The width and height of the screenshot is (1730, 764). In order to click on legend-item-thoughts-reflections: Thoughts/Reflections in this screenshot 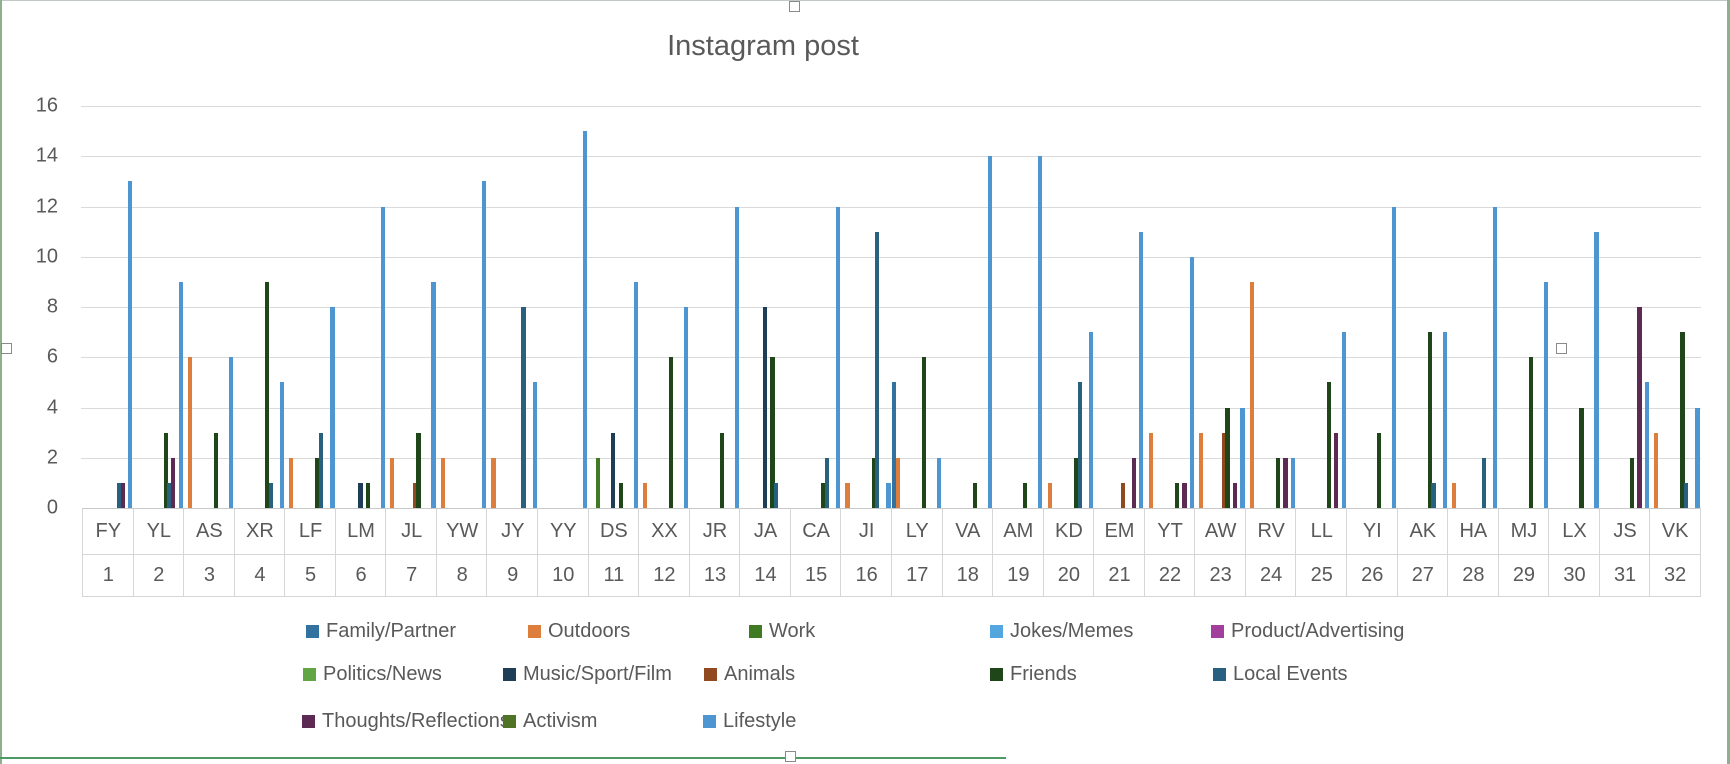, I will do `click(406, 721)`.